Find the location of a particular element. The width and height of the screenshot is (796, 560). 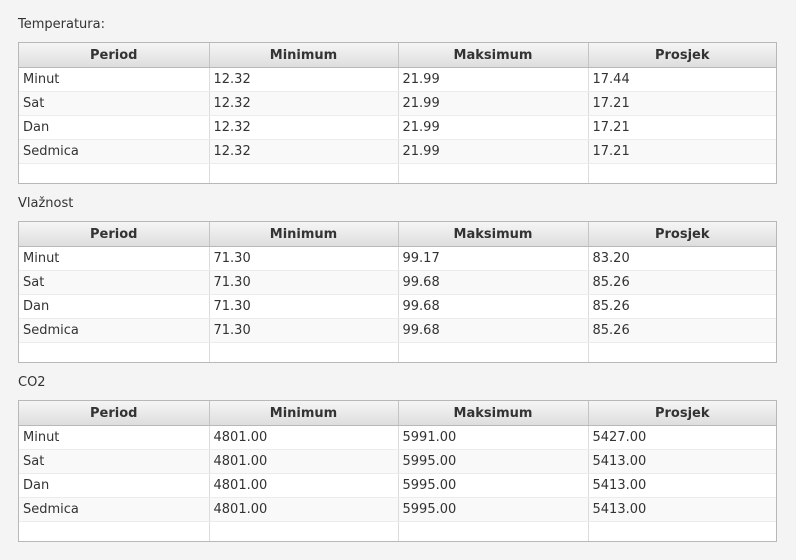

cell-maksimum: 5991.00 is located at coordinates (493, 437).